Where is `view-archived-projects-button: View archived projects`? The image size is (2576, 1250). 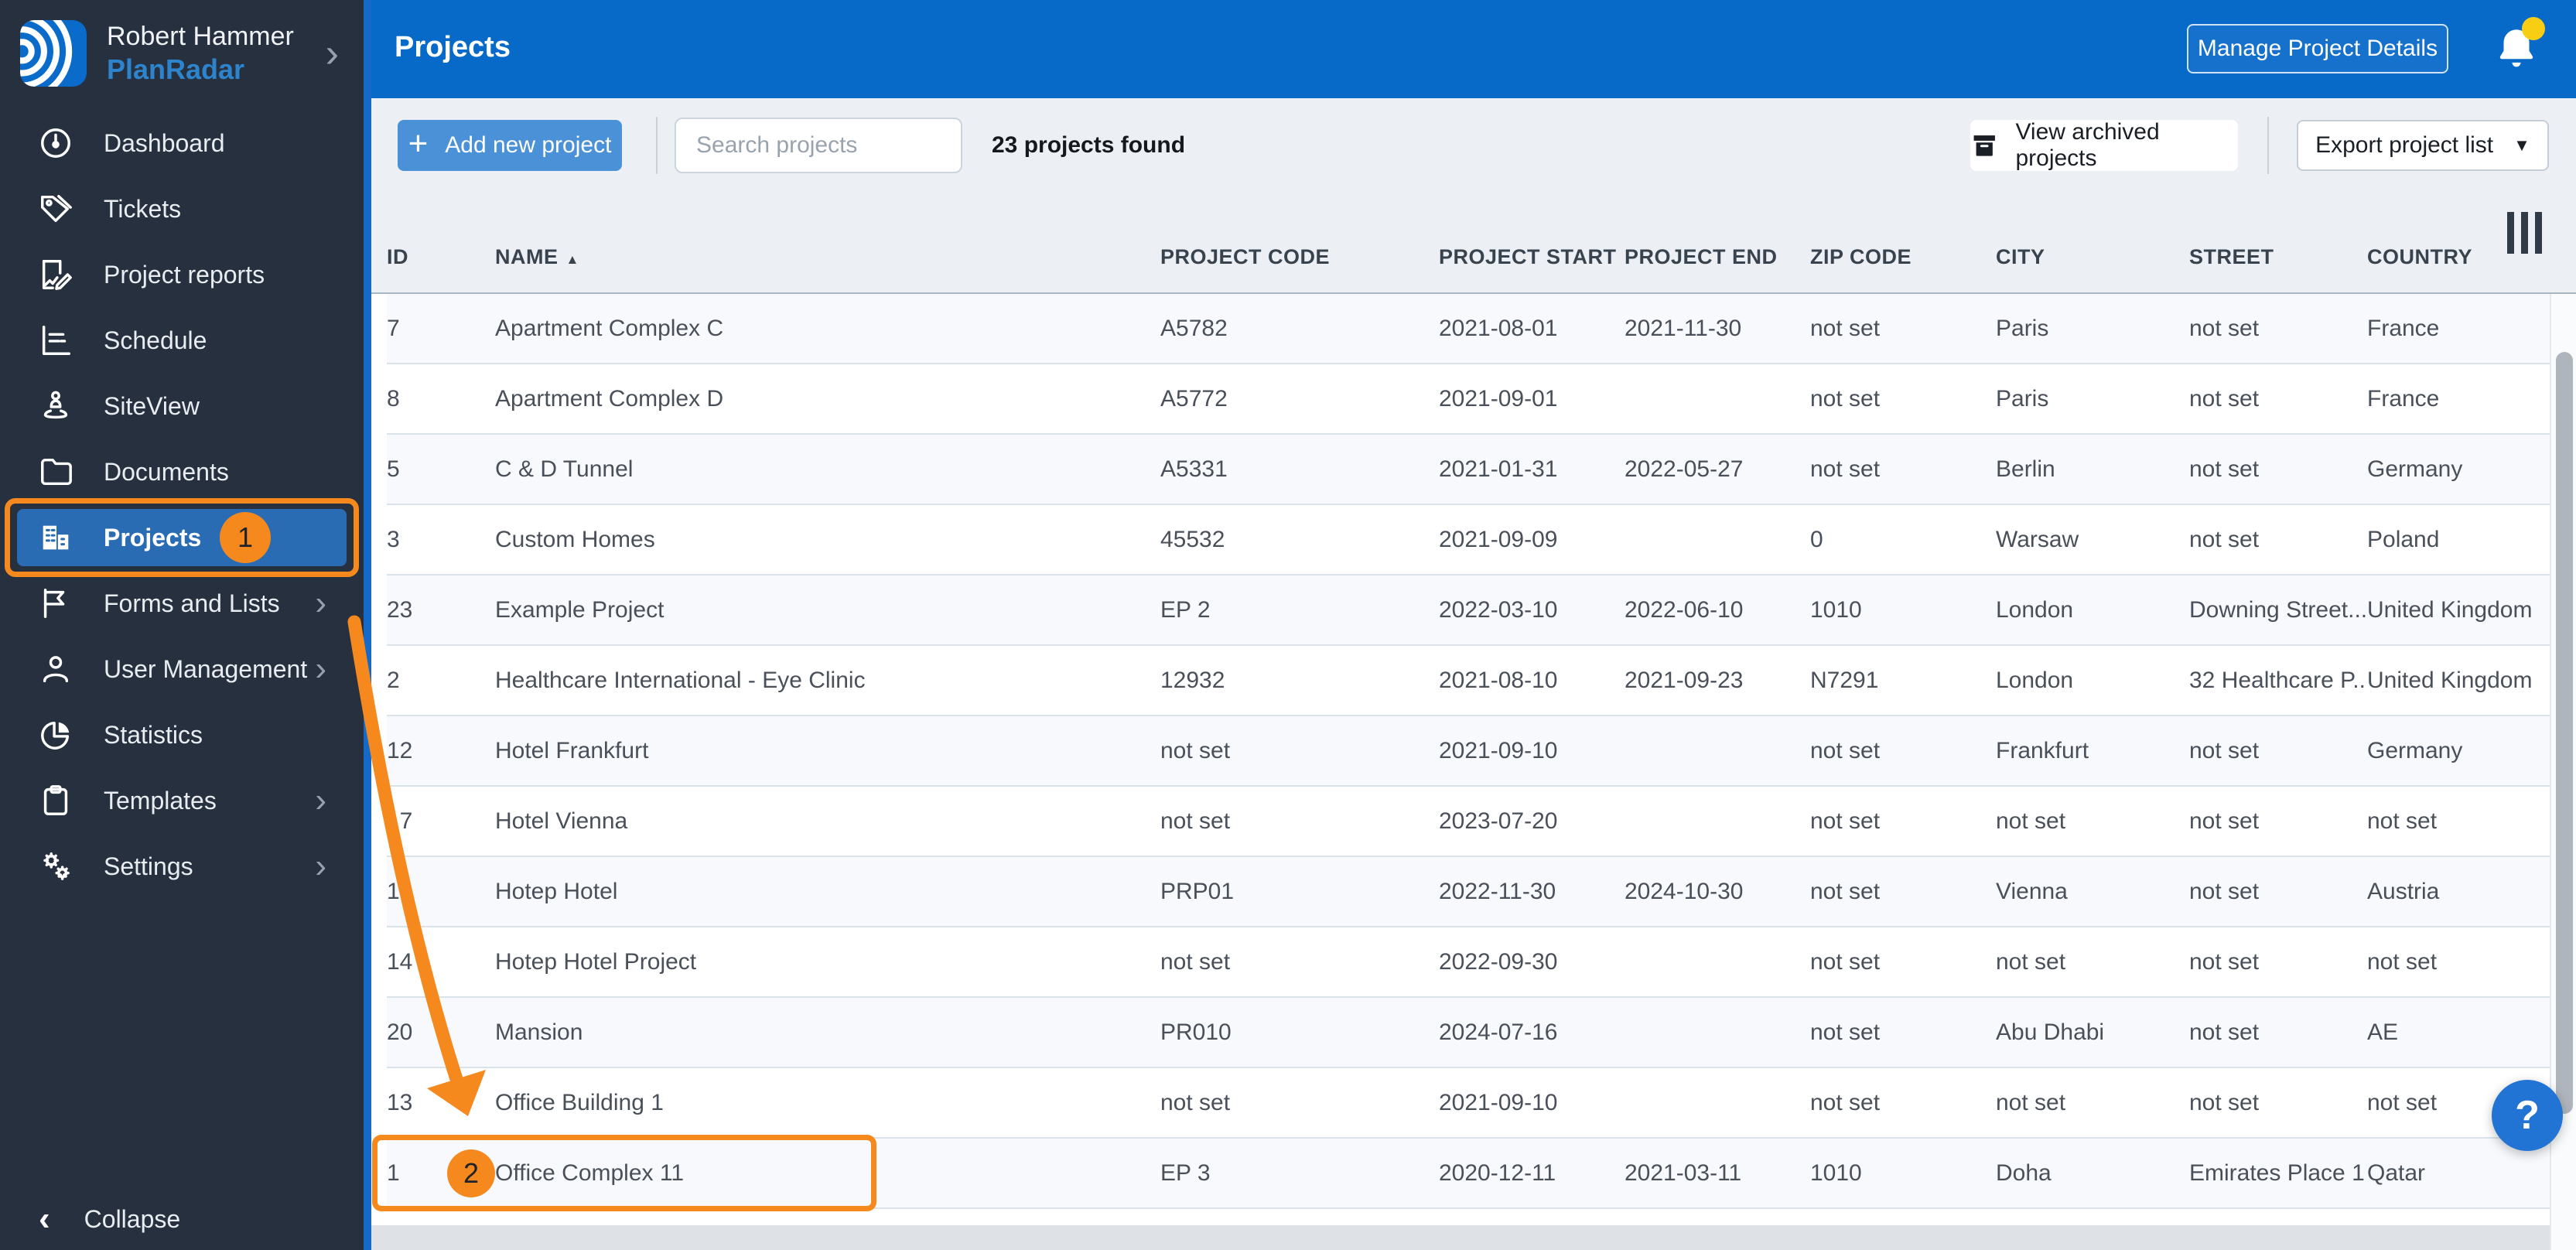 view-archived-projects-button: View archived projects is located at coordinates (2104, 145).